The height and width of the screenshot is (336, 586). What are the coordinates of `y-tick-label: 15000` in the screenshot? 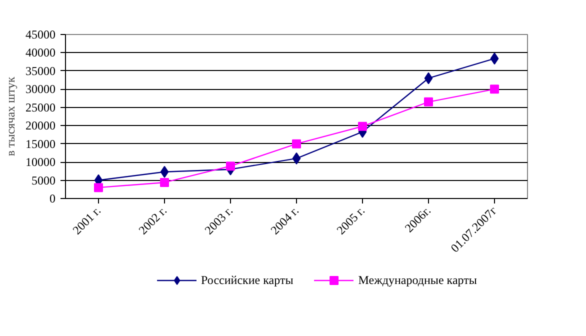 It's located at (41, 143).